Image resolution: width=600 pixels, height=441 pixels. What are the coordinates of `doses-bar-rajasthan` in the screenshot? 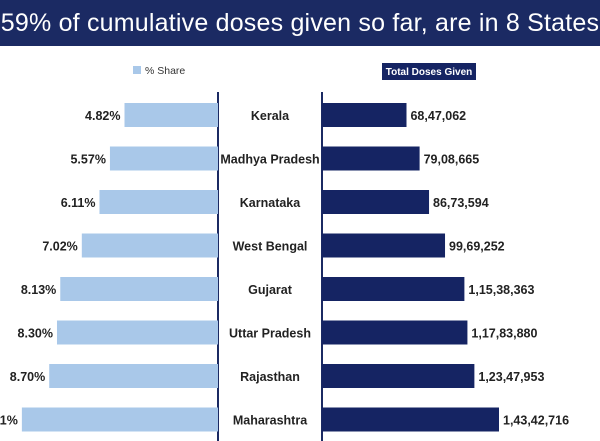 It's located at (398, 376).